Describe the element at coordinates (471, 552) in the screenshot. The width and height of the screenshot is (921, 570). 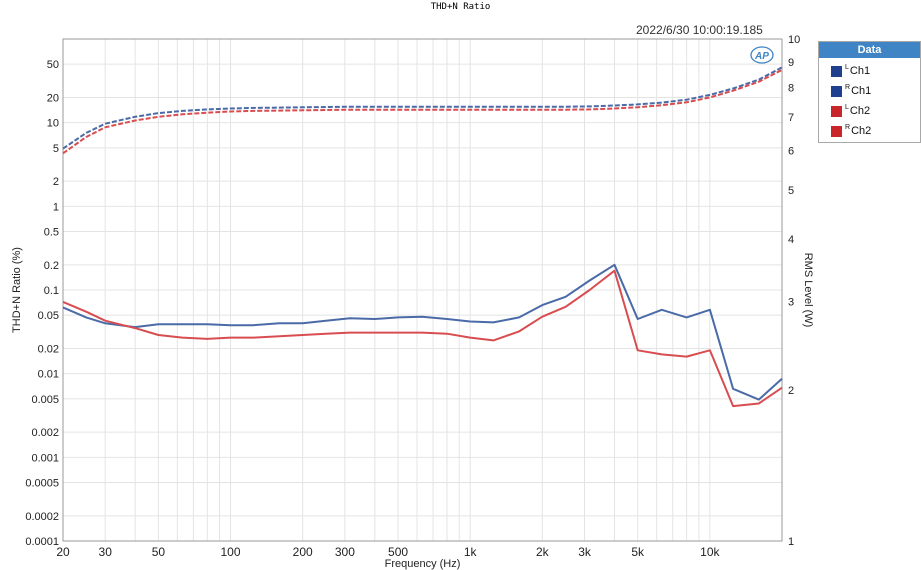
I see `x-tick-label: 1k` at that location.